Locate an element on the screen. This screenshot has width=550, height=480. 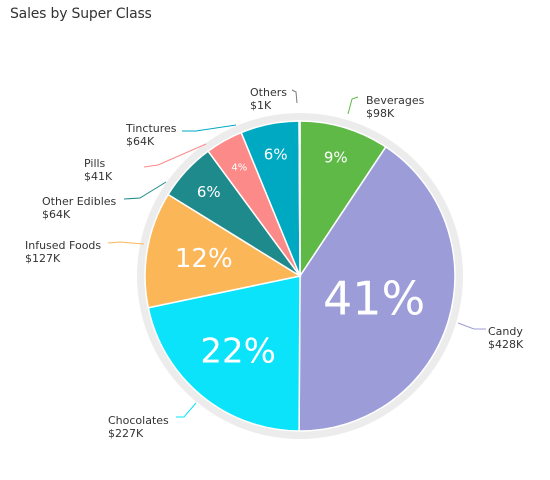
slice-name-infused-foods: Infused Foods is located at coordinates (63, 245).